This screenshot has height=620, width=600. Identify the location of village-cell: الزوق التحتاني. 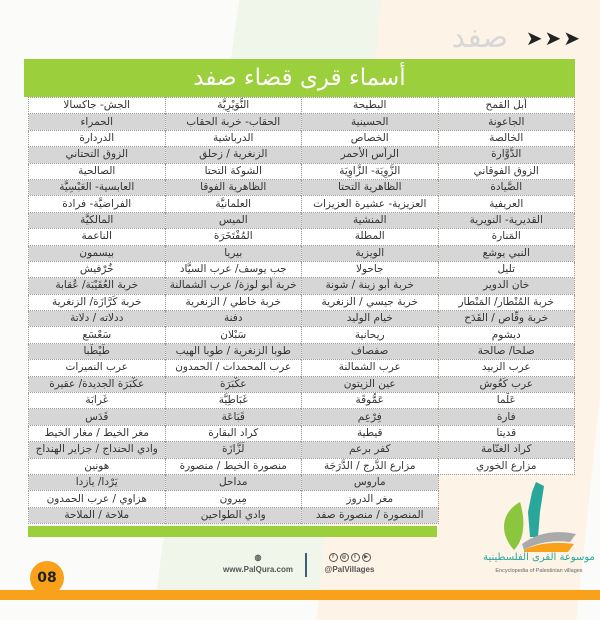
(97, 155).